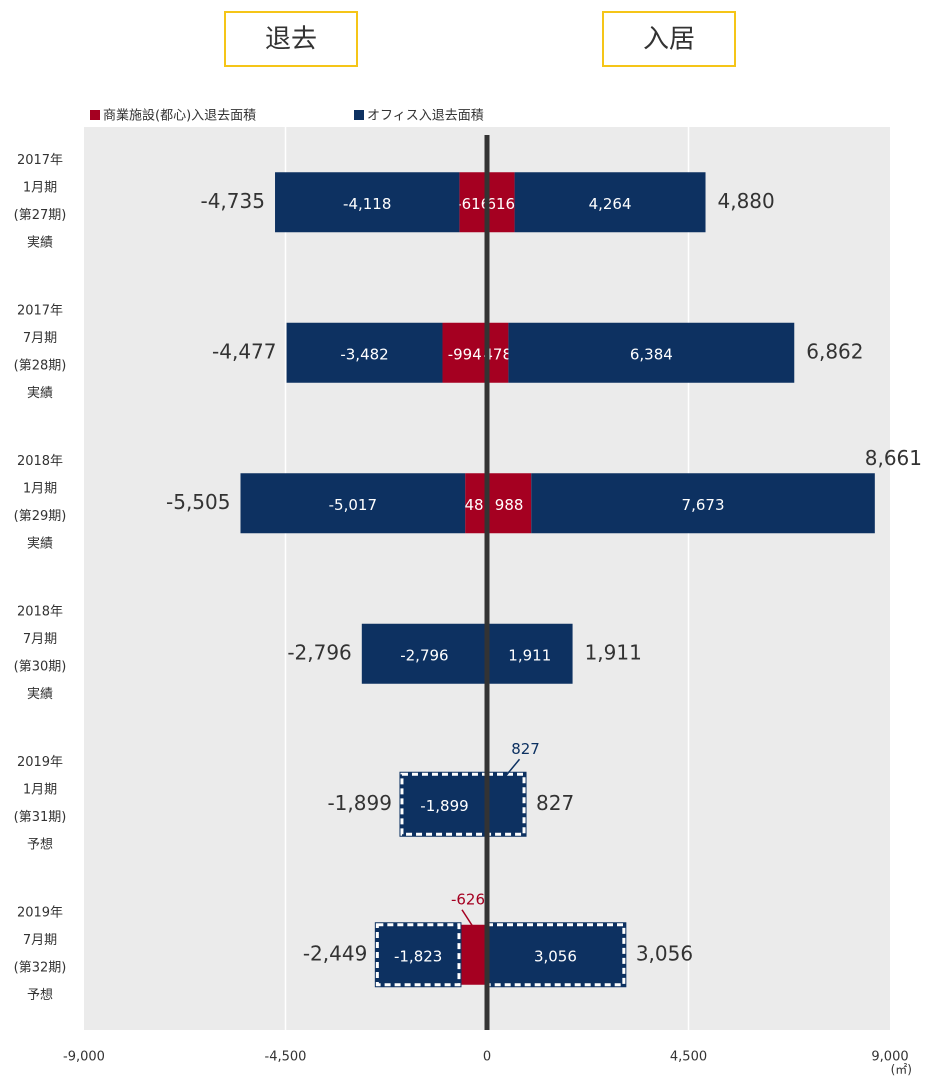 Image resolution: width=926 pixels, height=1086 pixels. What do you see at coordinates (834, 351) in the screenshot?
I see `total-label: 6,862` at bounding box center [834, 351].